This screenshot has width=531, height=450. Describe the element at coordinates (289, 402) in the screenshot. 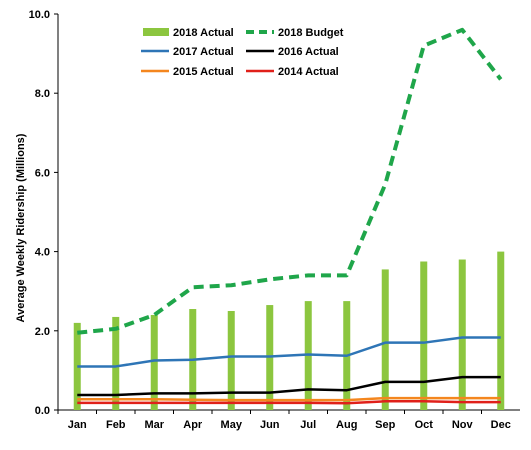

I see `line-2014-actual` at that location.